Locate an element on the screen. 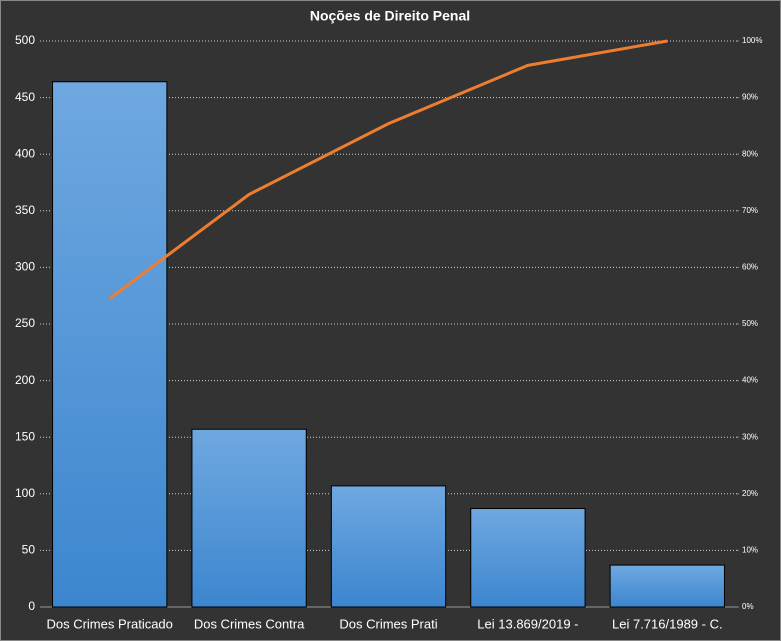 The width and height of the screenshot is (781, 641). chart-title: Noções de Direito Penal is located at coordinates (390, 16).